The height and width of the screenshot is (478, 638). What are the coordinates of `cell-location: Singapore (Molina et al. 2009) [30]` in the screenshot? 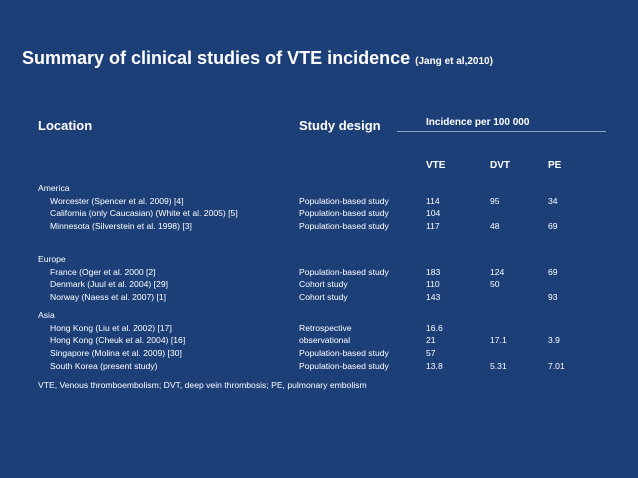 It's located at (116, 353).